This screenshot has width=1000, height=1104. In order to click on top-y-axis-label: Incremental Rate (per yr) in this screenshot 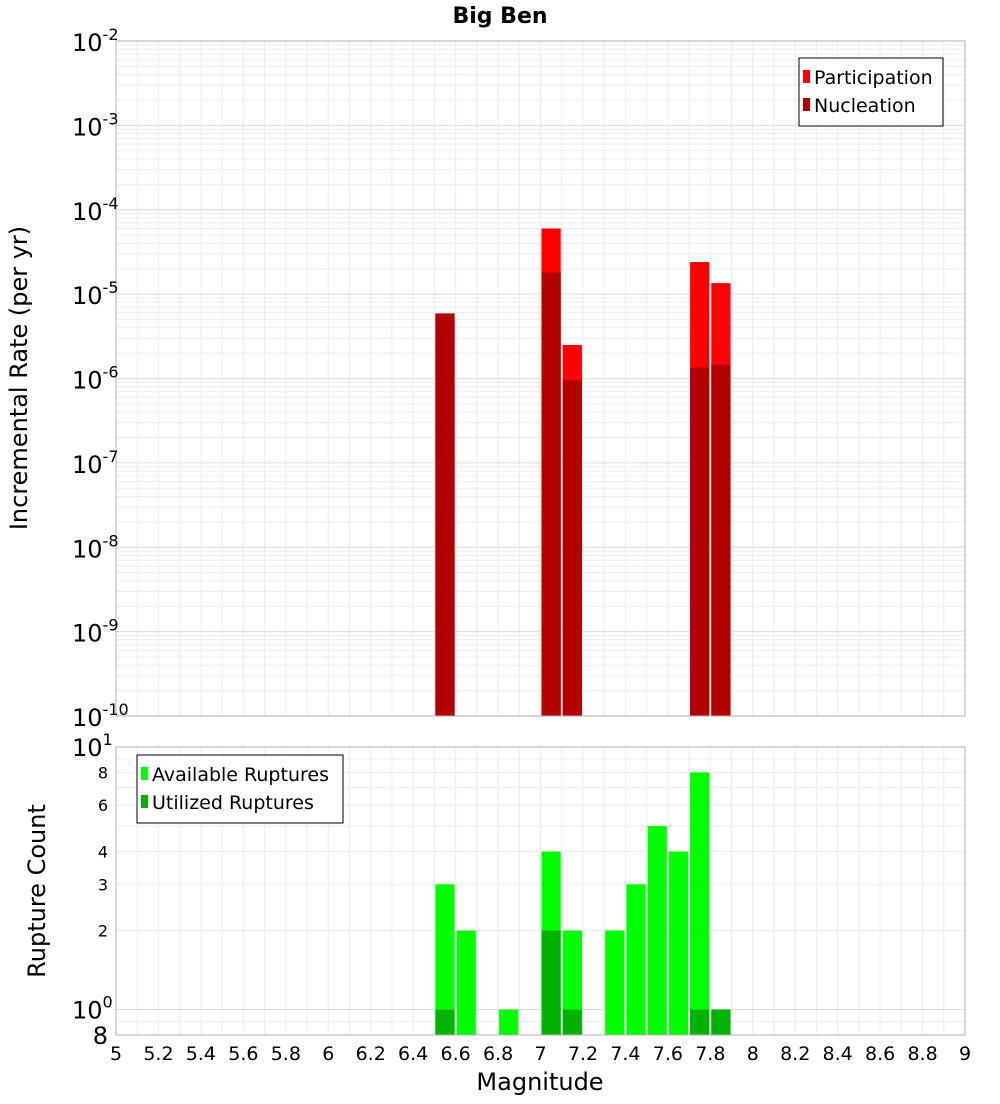, I will do `click(19, 378)`.